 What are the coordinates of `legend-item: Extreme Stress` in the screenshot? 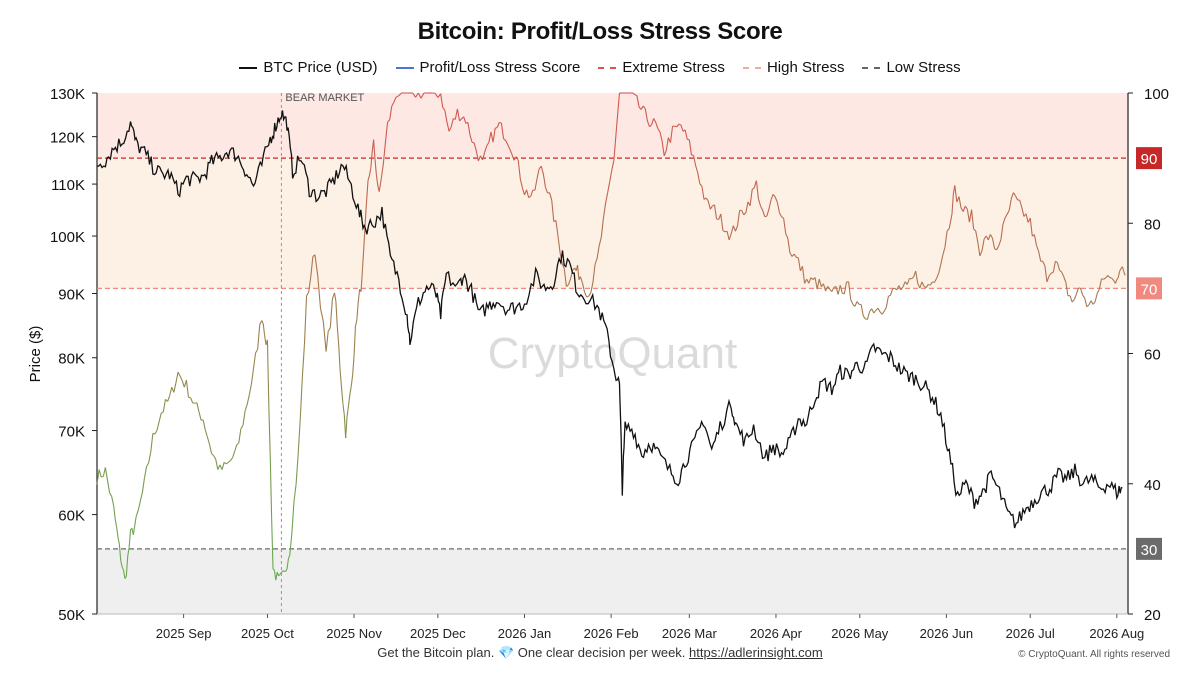 It's located at (661, 67).